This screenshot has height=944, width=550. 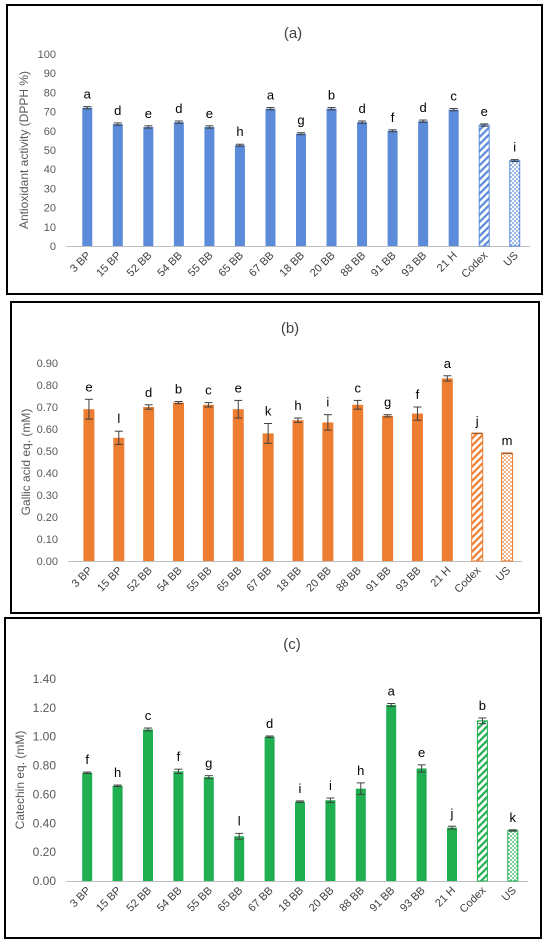 I want to click on bar-20-bb, so click(x=330, y=840).